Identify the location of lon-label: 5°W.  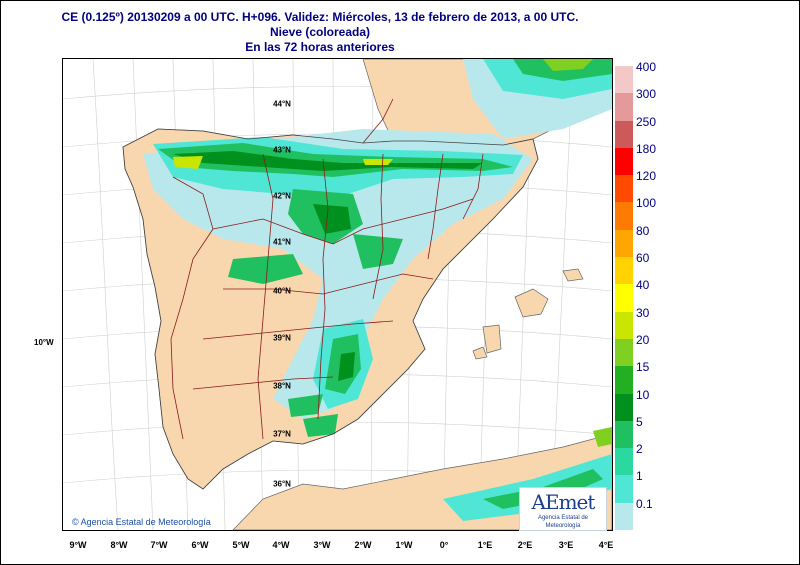
(241, 545).